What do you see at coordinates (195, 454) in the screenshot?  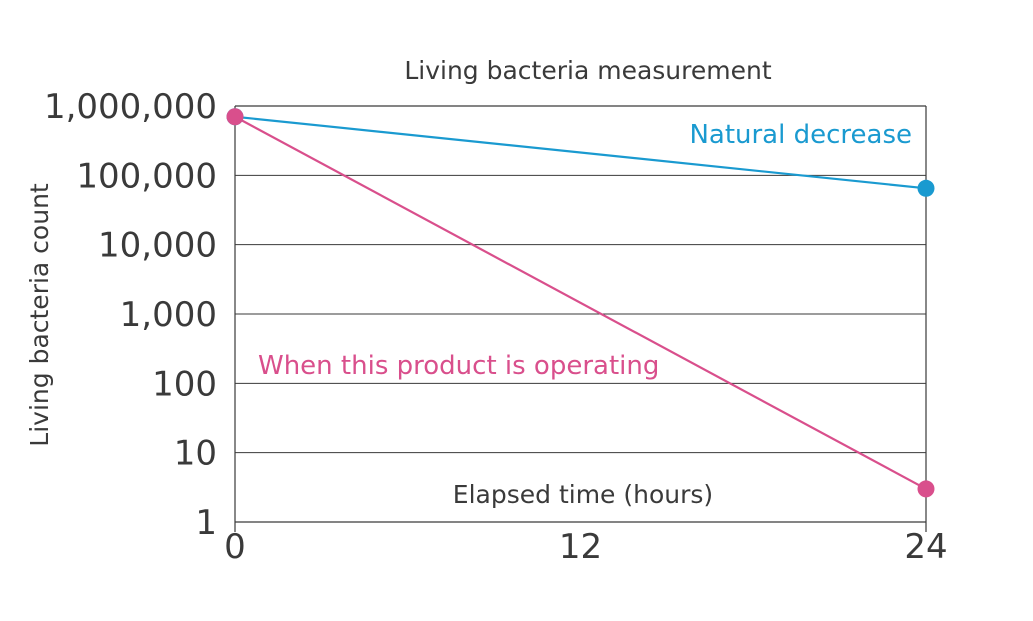 I see `y-tick-label: 10` at bounding box center [195, 454].